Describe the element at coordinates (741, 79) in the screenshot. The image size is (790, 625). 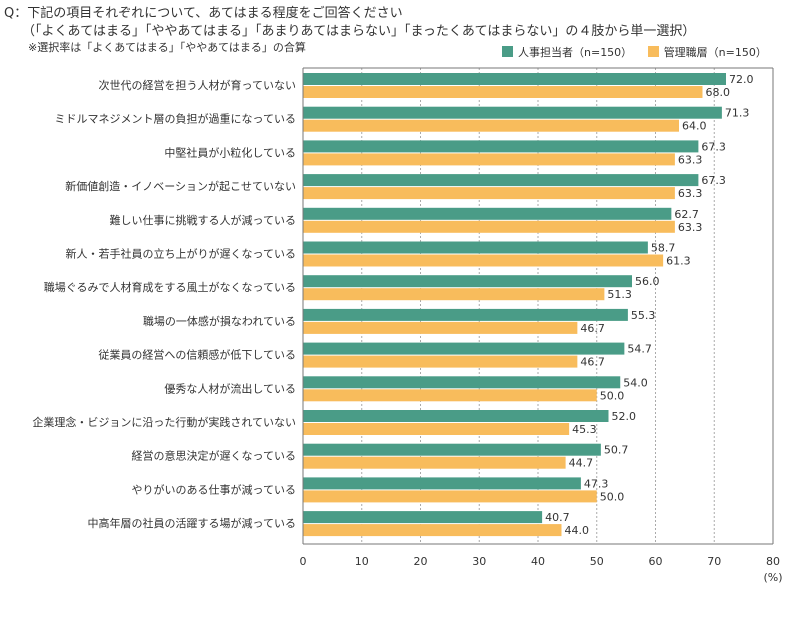
I see `data-label-series1-0: 72.0` at that location.